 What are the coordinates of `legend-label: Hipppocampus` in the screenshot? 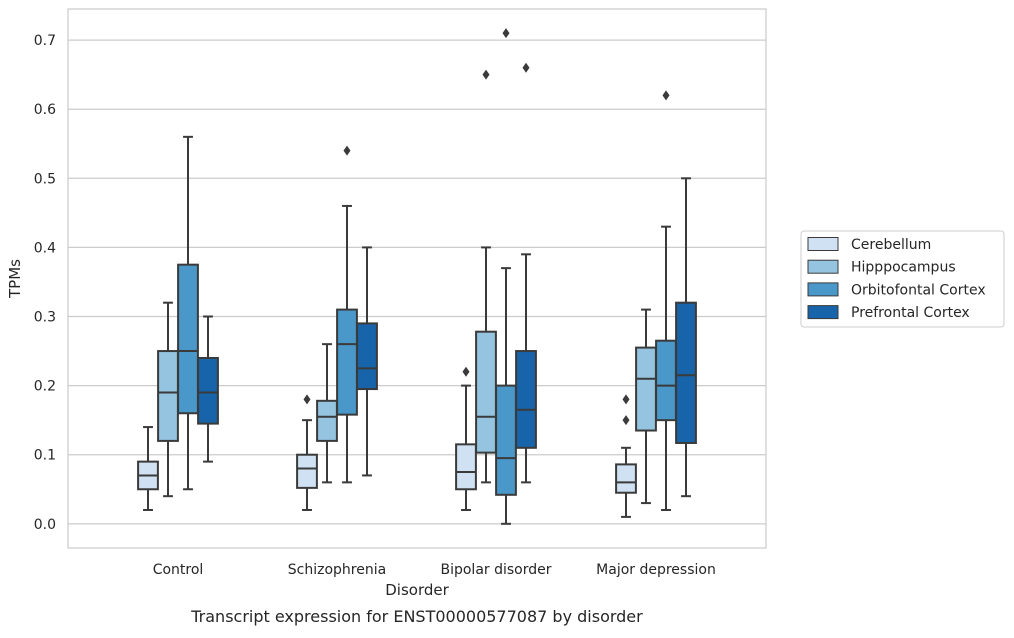 It's located at (903, 268).